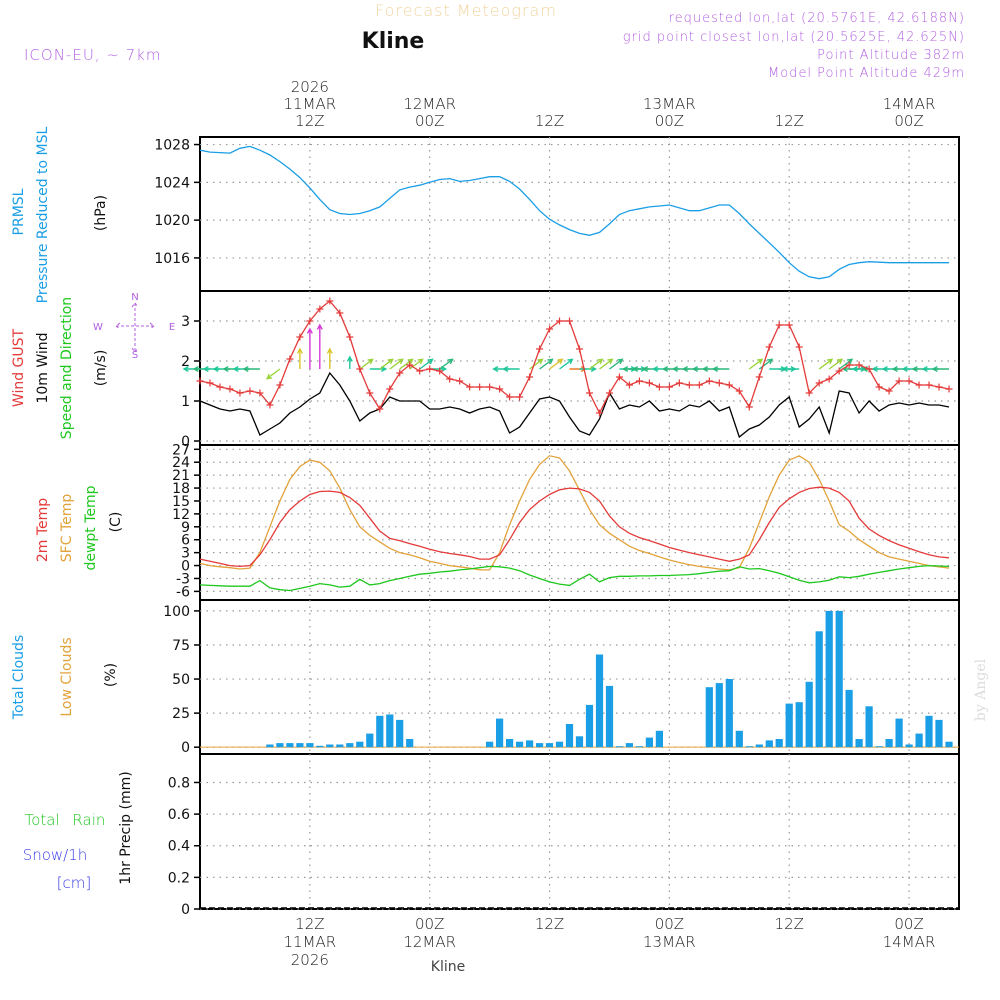 The height and width of the screenshot is (1000, 1000). Describe the element at coordinates (909, 104) in the screenshot. I see `time-label-top: 14MAR` at that location.